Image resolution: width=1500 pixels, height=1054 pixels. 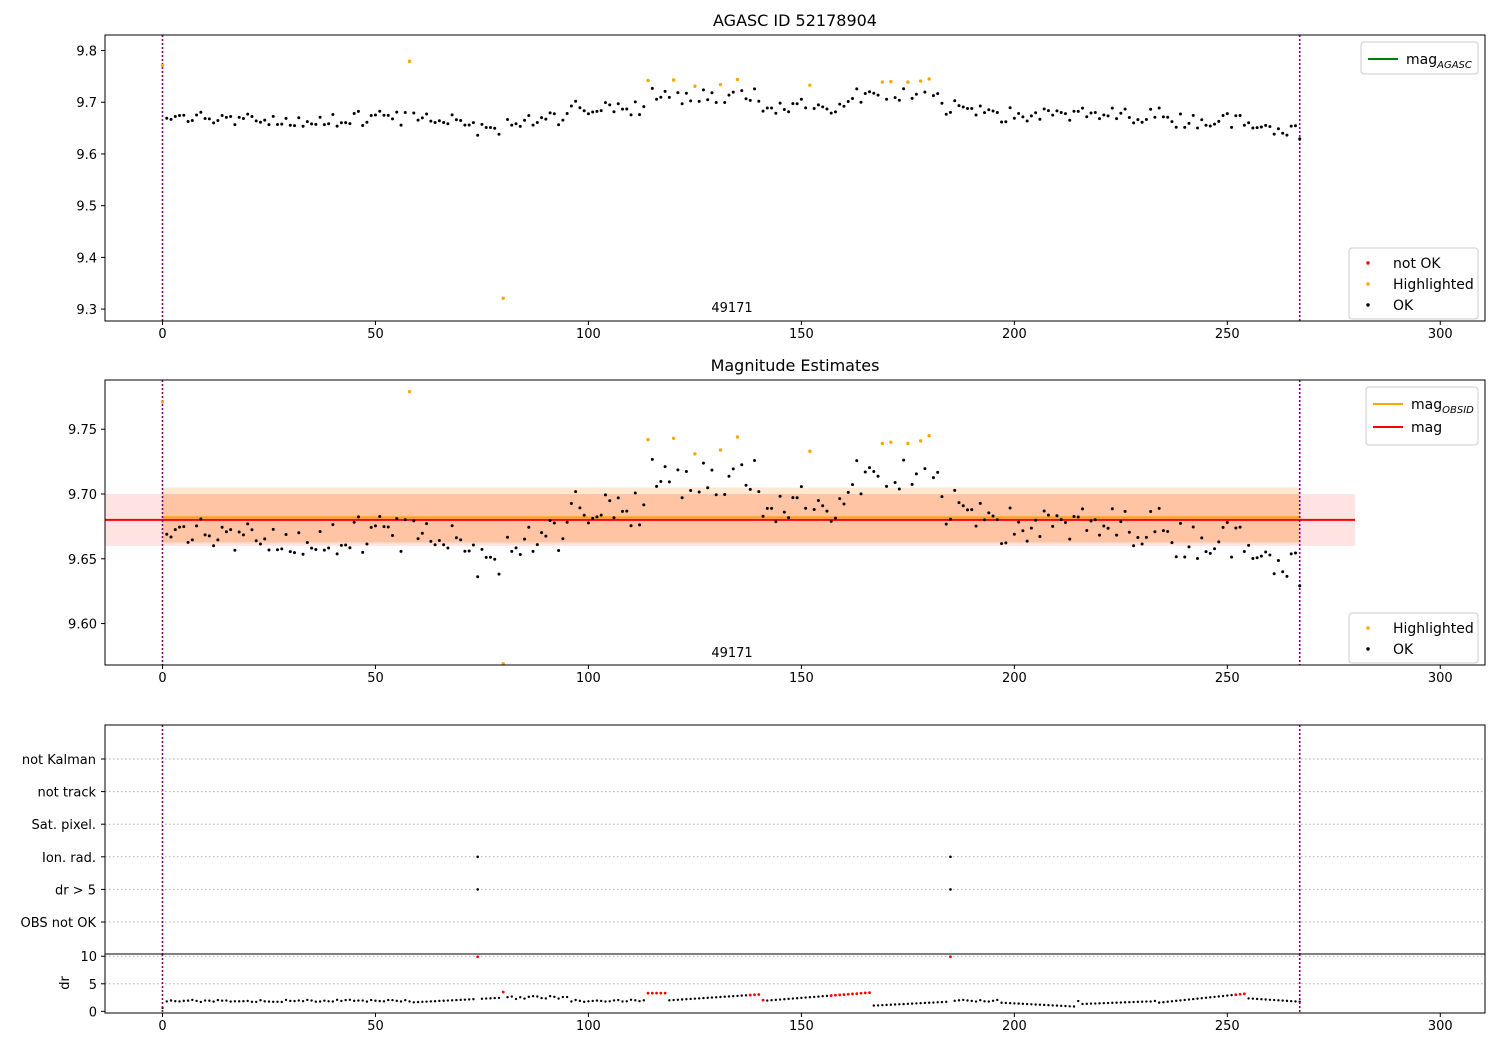 I want to click on magnitude-xtick-label: 100, so click(x=588, y=678).